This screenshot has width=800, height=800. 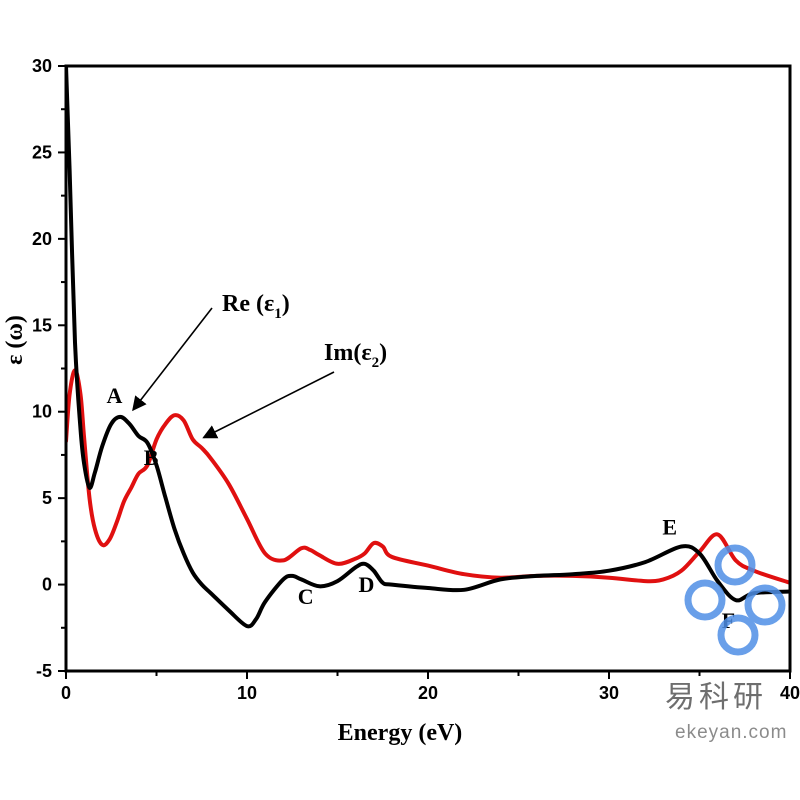 I want to click on watermark-chinese-text: 易科研, so click(x=716, y=697).